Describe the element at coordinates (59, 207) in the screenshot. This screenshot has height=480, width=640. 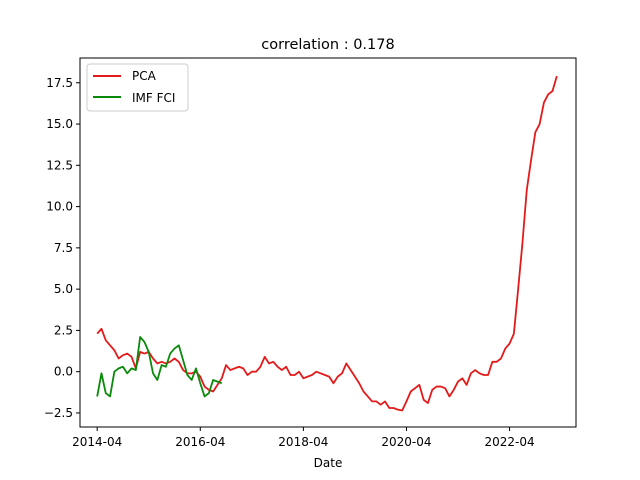
I see `y-tick-label: 10.0` at that location.